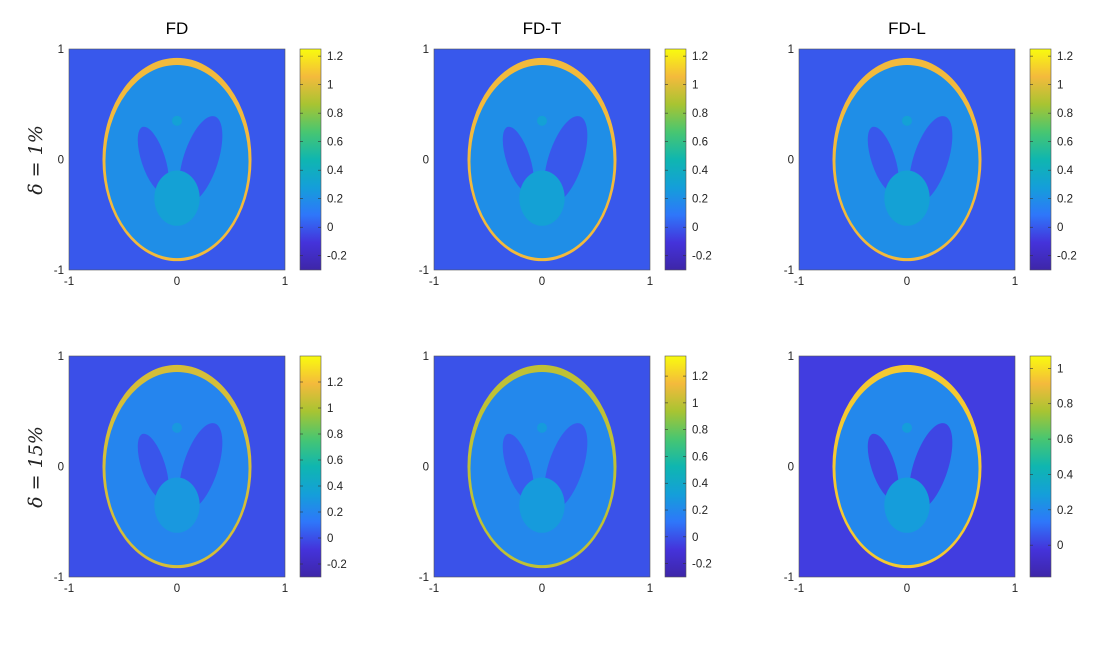  I want to click on column-title-fd-l: FD-L, so click(907, 28).